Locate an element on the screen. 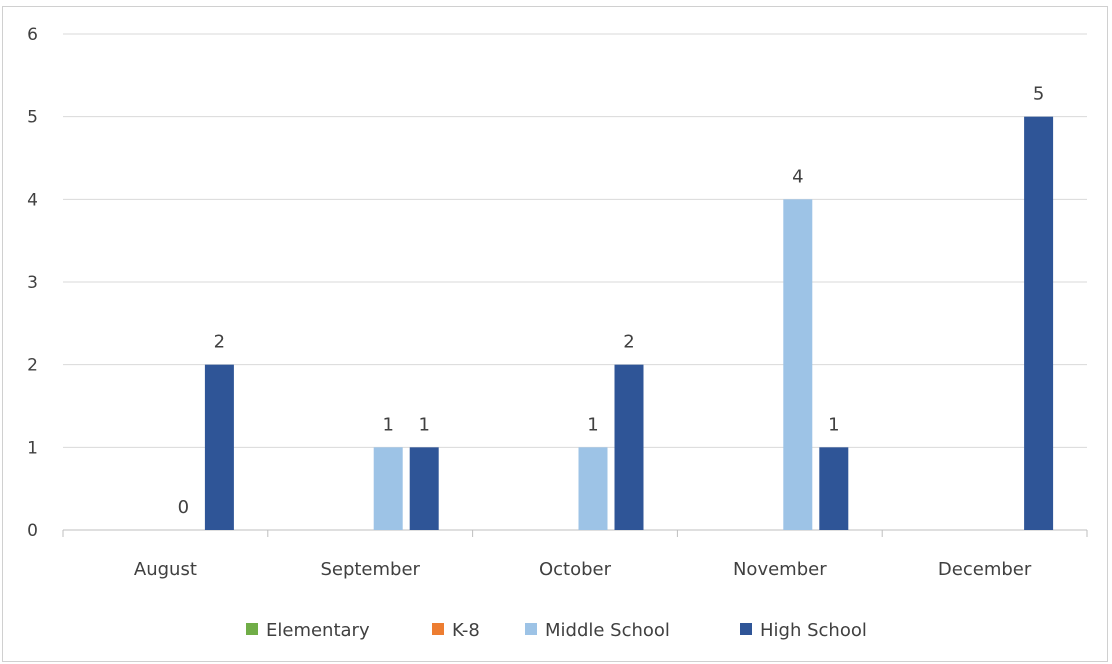 The height and width of the screenshot is (664, 1112). legend-swatch-high-school is located at coordinates (746, 629).